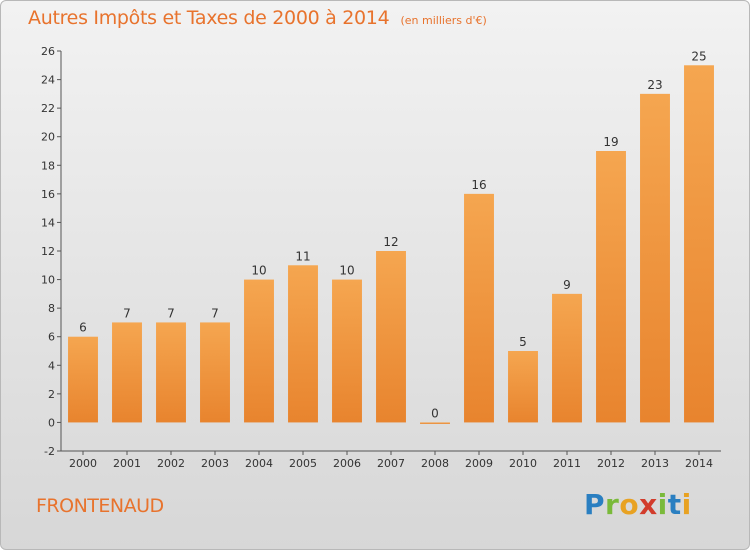 This screenshot has width=750, height=550. What do you see at coordinates (48, 137) in the screenshot?
I see `y-tick-label: 20` at bounding box center [48, 137].